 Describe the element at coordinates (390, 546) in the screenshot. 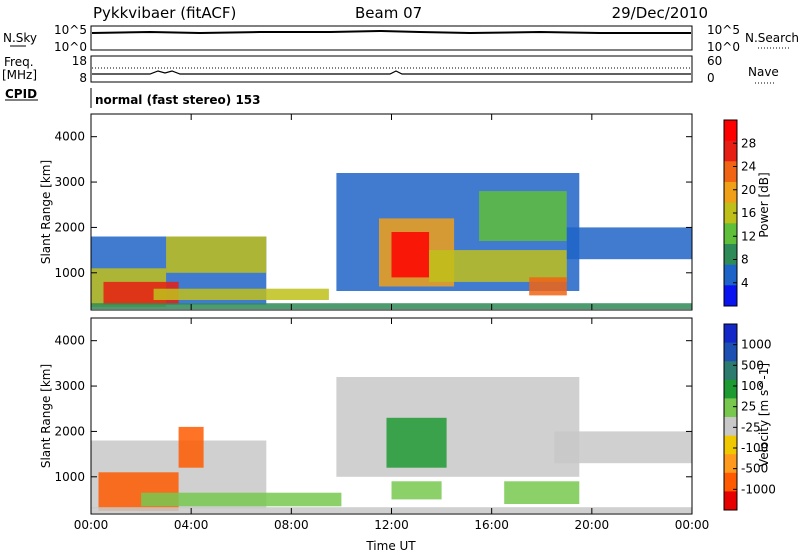

I see `x-axis-label: Time UT` at that location.